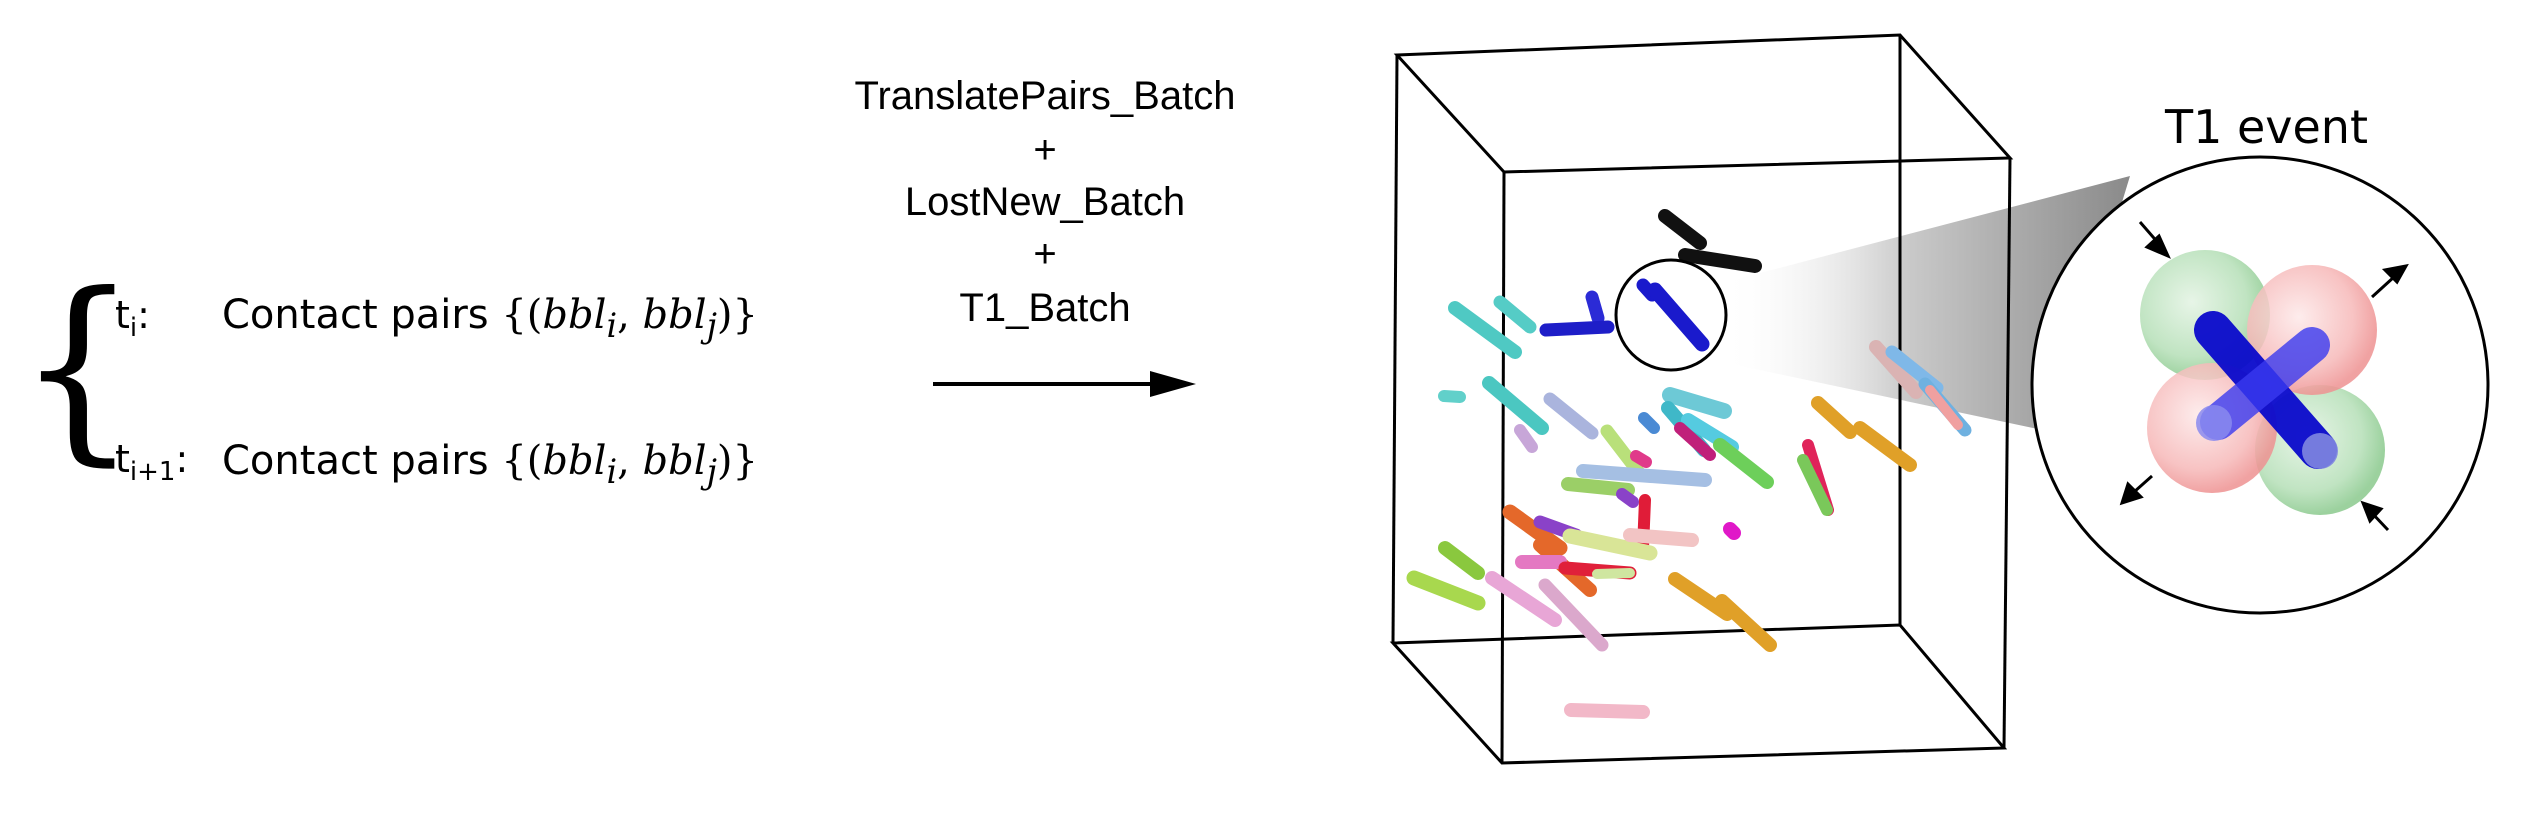 Image resolution: width=2528 pixels, height=814 pixels. Describe the element at coordinates (490, 464) in the screenshot. I see `contact-pairs-ti1: Contact pairs {(bbli, bblj)}` at that location.